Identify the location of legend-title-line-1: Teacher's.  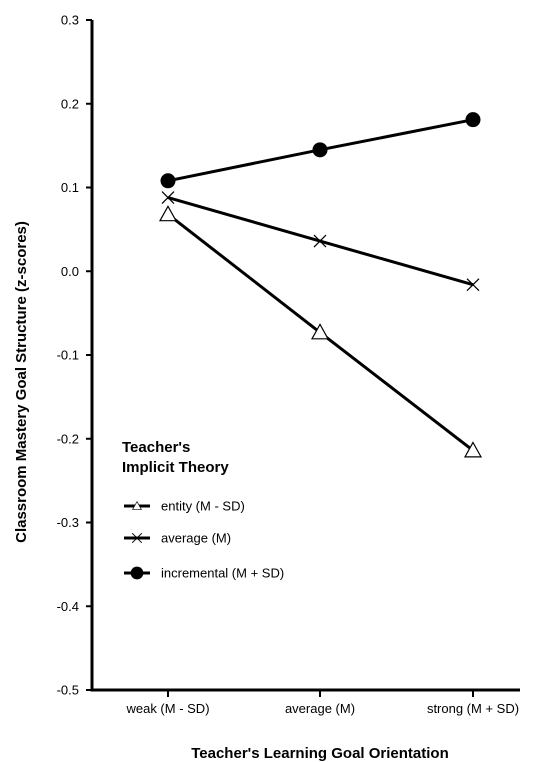
(156, 447).